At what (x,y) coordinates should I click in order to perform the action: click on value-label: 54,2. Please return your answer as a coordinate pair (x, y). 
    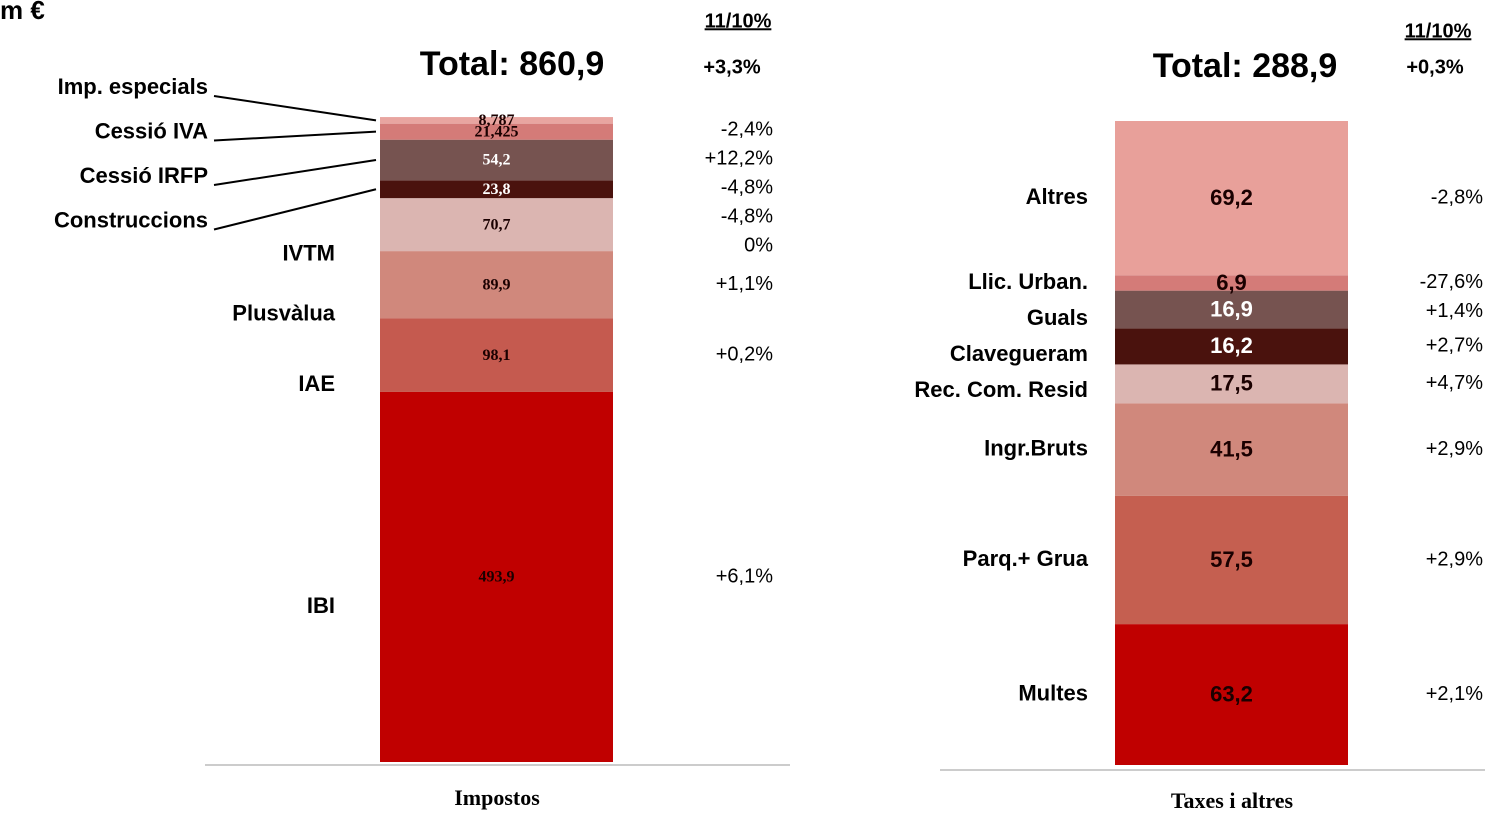
    Looking at the image, I should click on (497, 160).